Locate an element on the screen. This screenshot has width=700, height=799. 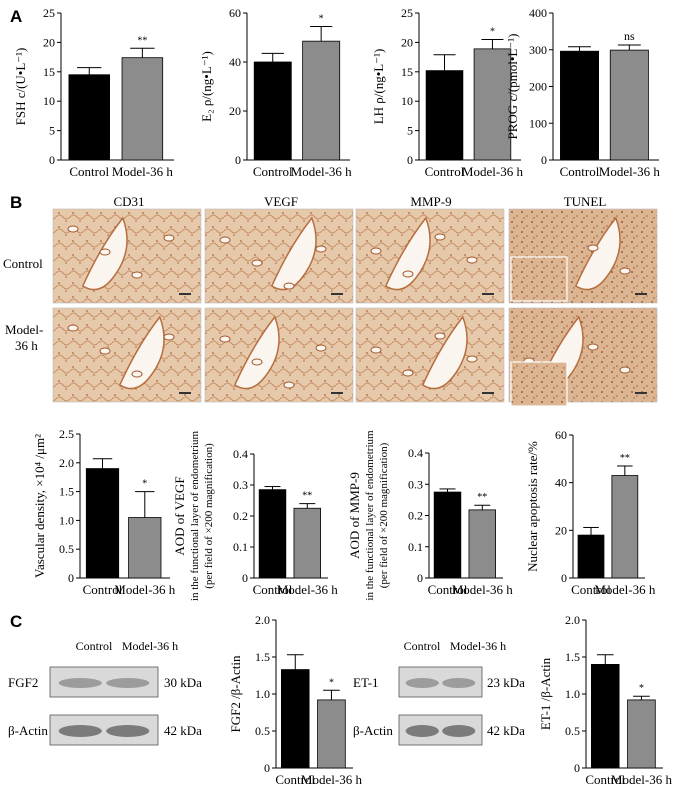
y-axis-label: ET-1 /β-Actin is located at coordinates (545, 693).